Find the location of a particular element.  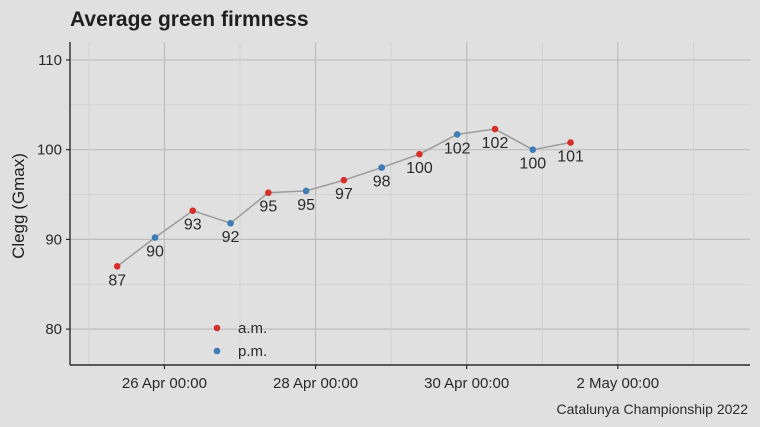

x-tick-label: 30 Apr 00:00 is located at coordinates (466, 383).